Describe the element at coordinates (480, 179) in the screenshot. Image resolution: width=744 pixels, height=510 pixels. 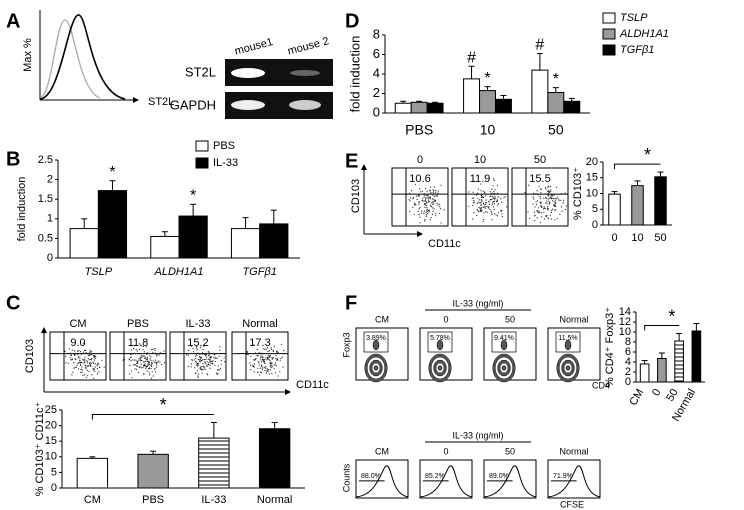
I see `gate-value: 11.9` at that location.